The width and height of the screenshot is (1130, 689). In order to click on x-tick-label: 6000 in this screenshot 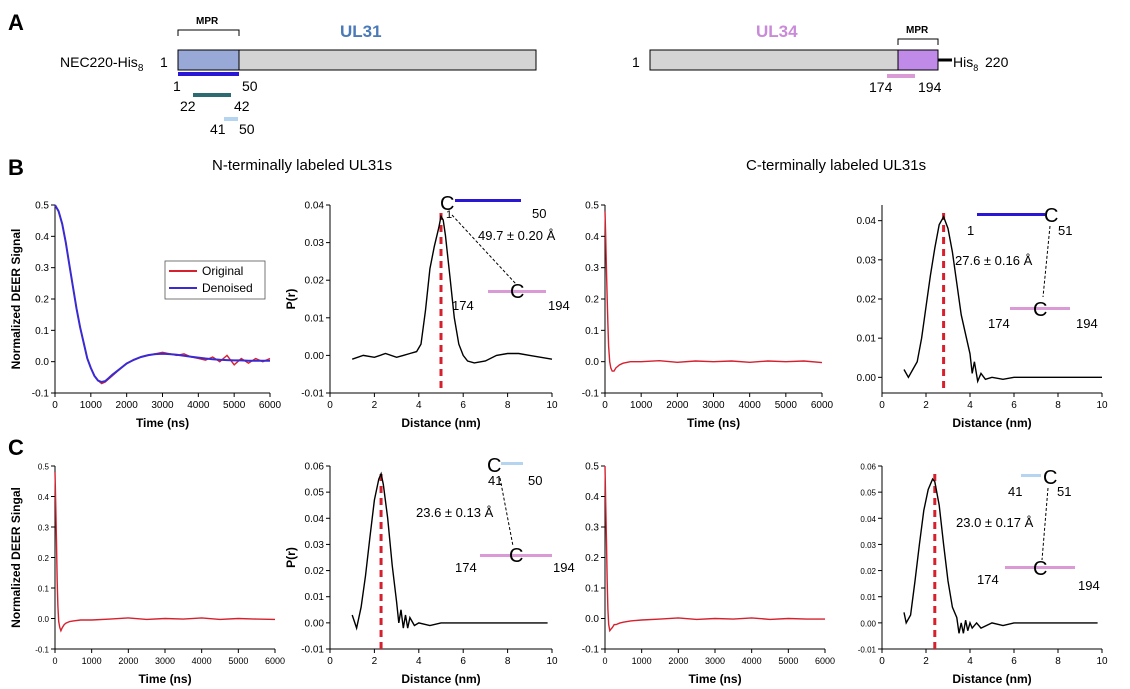, I will do `click(822, 405)`.